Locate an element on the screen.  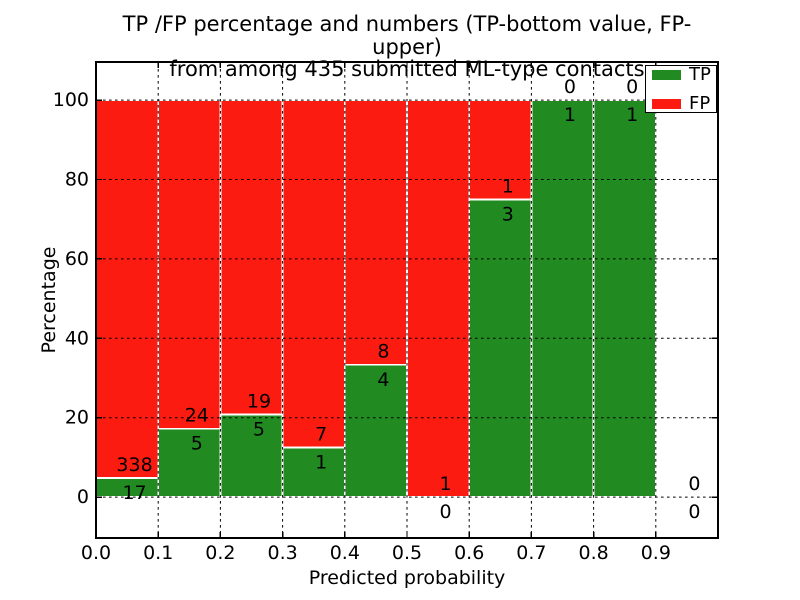
bar-fp-0.1 is located at coordinates (189, 264).